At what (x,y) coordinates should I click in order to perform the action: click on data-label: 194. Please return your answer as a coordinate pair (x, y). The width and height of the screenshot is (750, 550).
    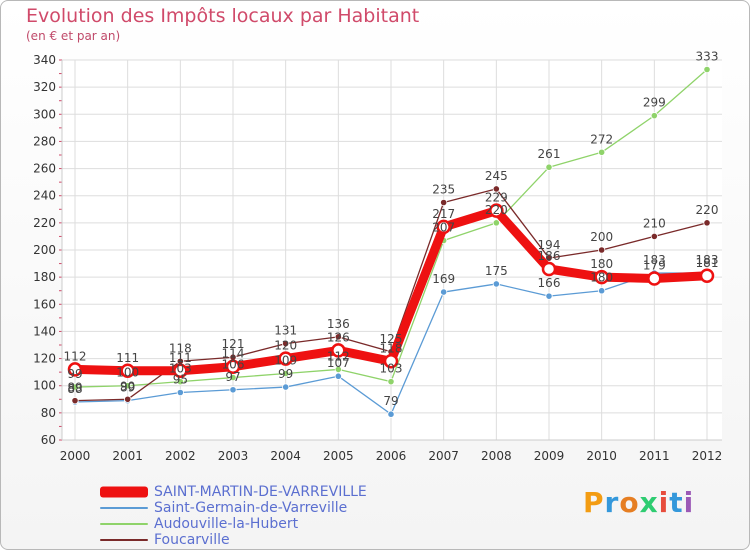
    Looking at the image, I should click on (549, 245).